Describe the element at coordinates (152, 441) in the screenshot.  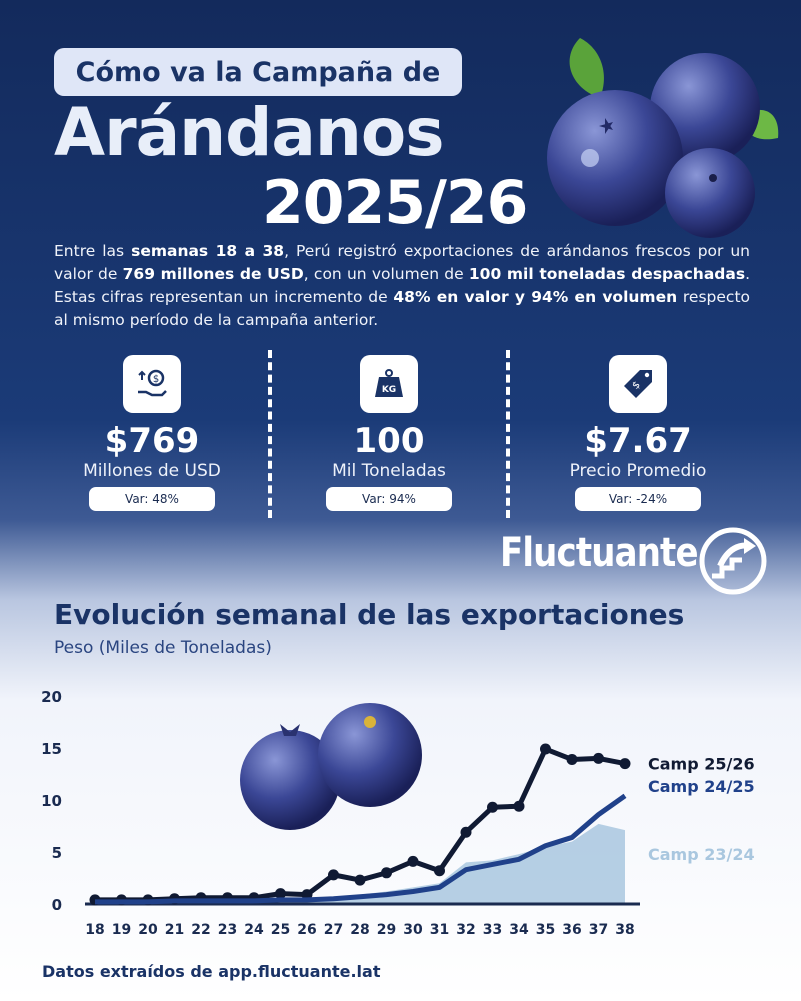
I see `stat-value: $769` at that location.